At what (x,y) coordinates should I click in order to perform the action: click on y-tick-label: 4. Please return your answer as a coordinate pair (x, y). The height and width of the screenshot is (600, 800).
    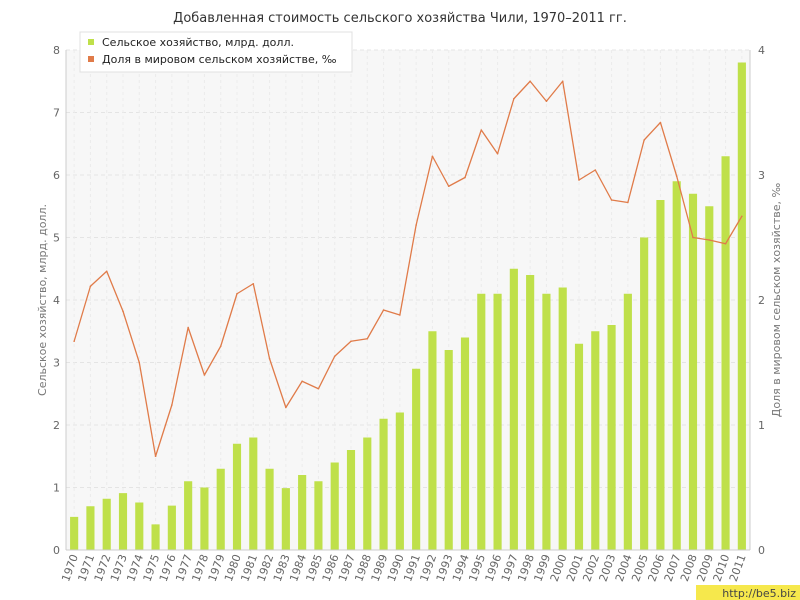
    Looking at the image, I should click on (56, 300).